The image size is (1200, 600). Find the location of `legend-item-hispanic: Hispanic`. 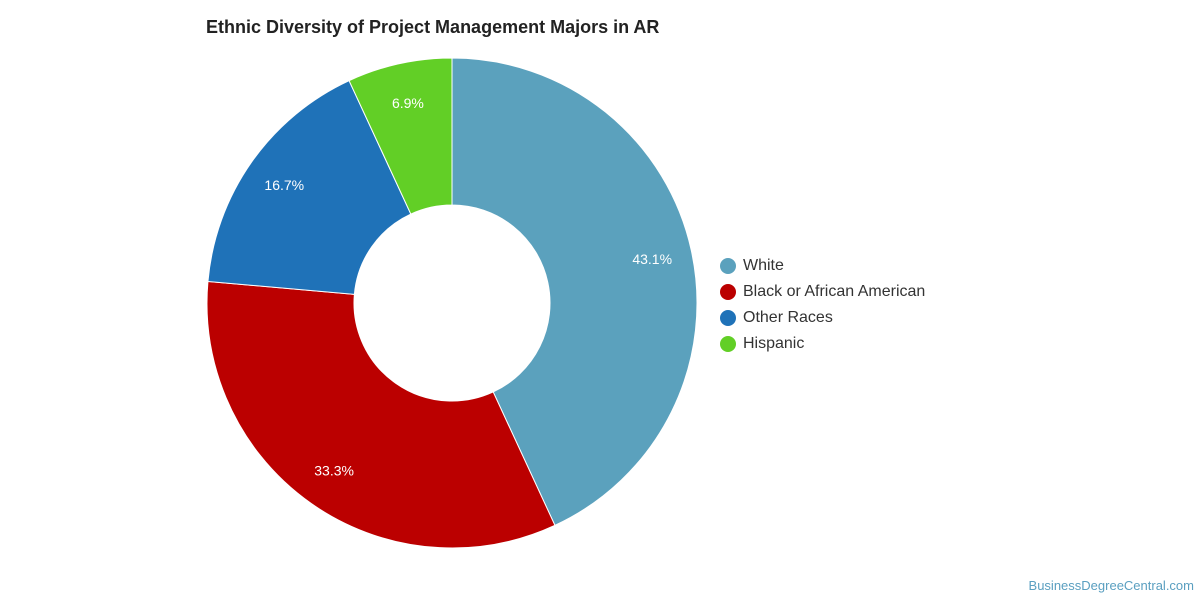

legend-item-hispanic: Hispanic is located at coordinates (822, 344).